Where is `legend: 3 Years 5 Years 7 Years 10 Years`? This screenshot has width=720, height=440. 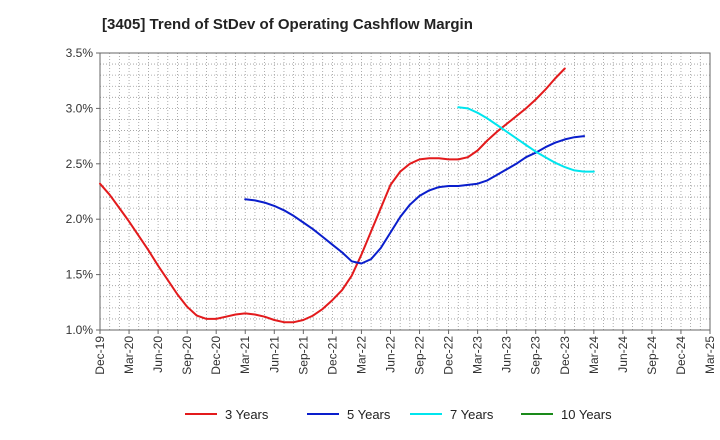
legend: 3 Years 5 Years 7 Years 10 Years is located at coordinates (398, 414).